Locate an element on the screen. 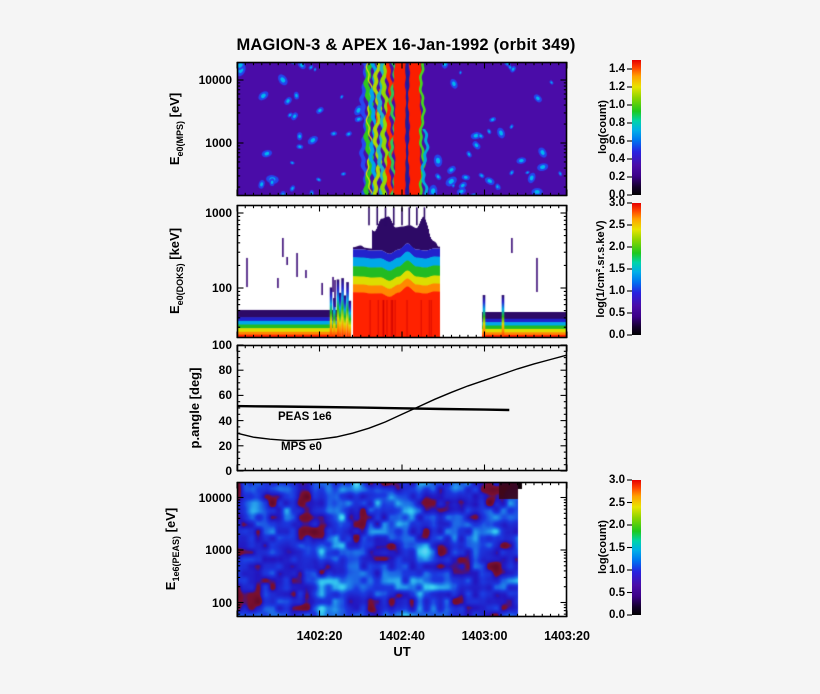 This screenshot has width=820, height=694. colorbar-tick-label: 0.6 is located at coordinates (617, 141).